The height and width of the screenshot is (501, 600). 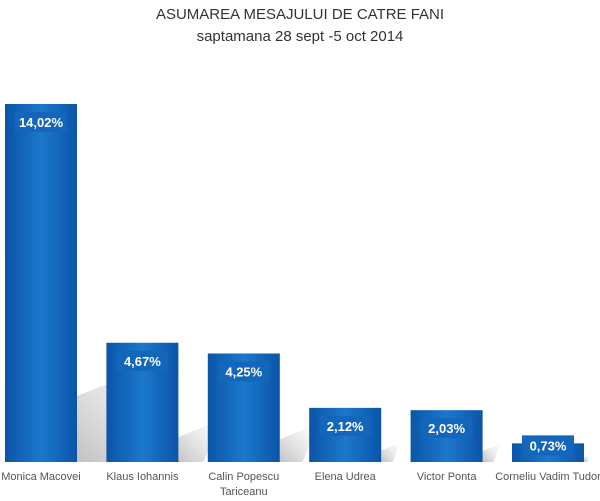 I want to click on bar, so click(x=41, y=283).